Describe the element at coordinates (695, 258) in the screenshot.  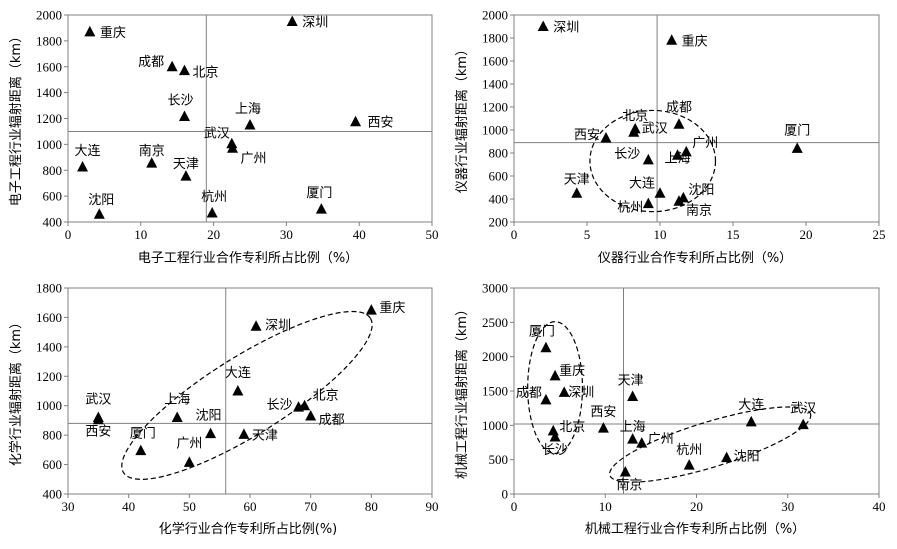
I see `x-axis-title: 仪器行业合作专利所占比例（%）` at that location.